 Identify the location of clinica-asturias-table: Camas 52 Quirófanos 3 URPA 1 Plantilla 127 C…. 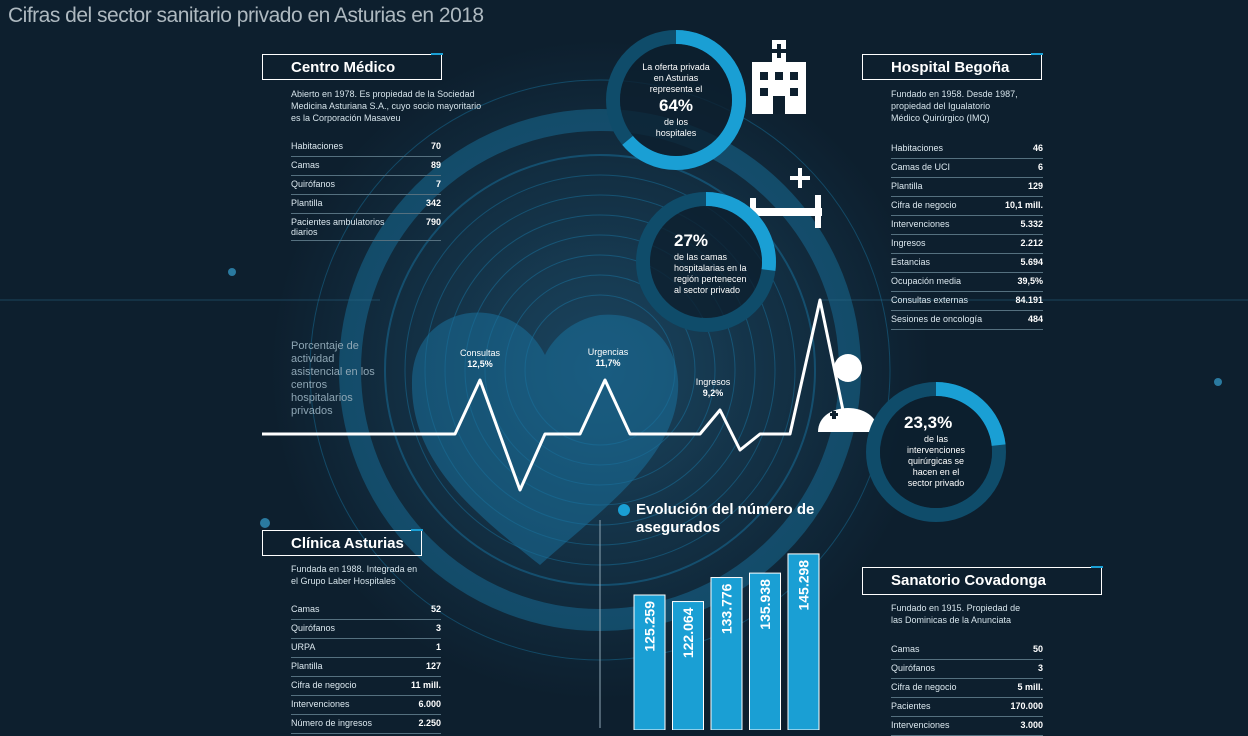
(366, 667).